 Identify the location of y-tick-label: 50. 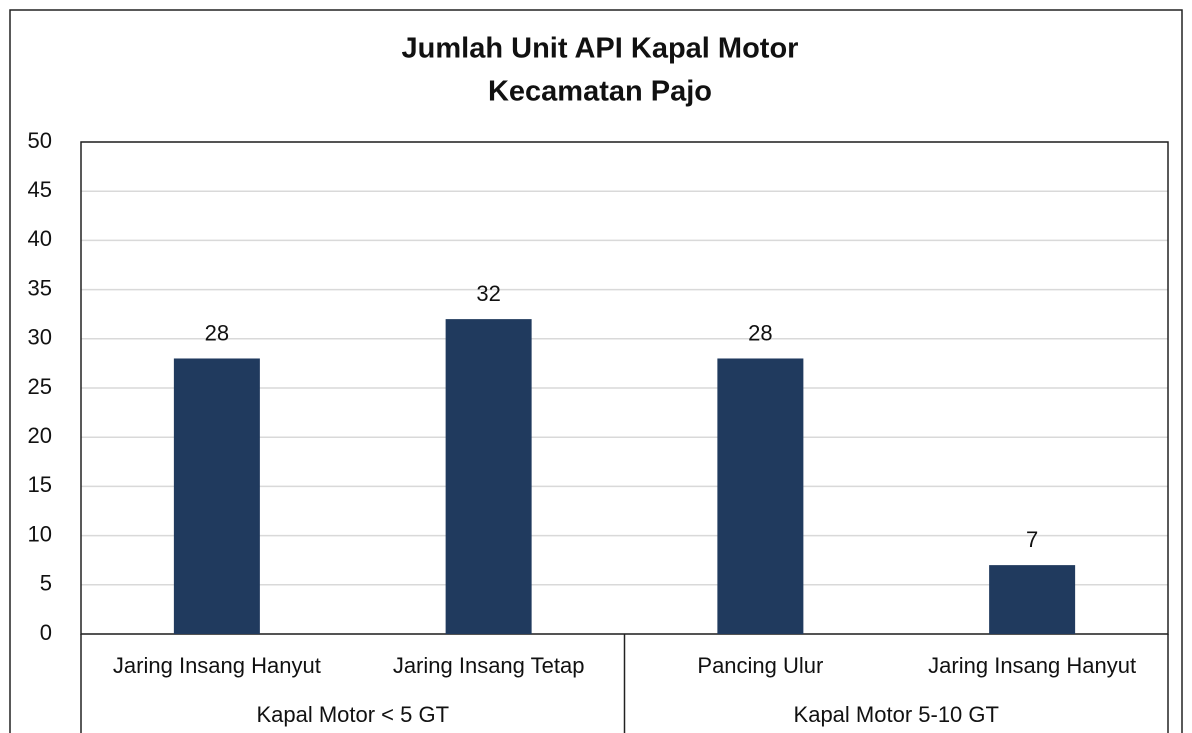
(40, 140).